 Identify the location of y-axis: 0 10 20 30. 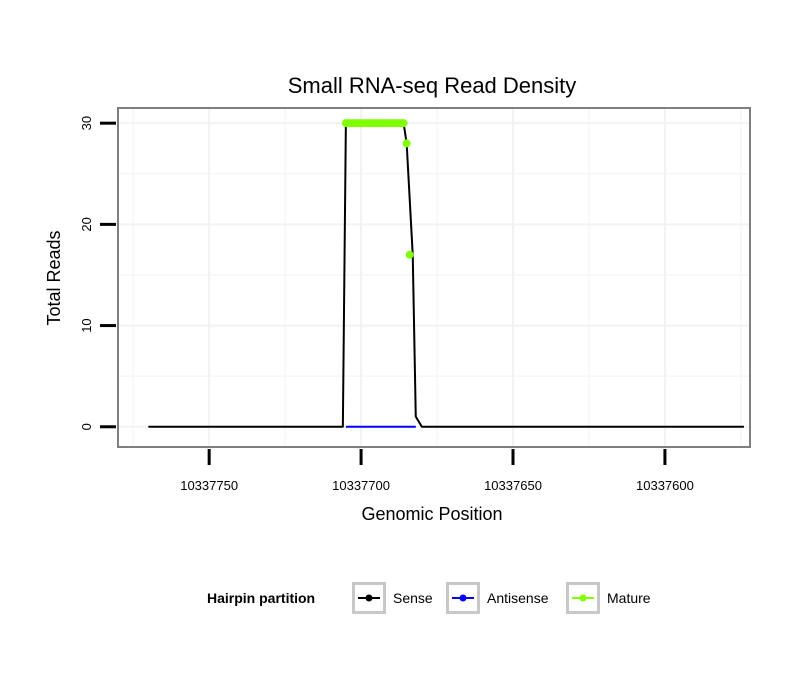
(97, 273).